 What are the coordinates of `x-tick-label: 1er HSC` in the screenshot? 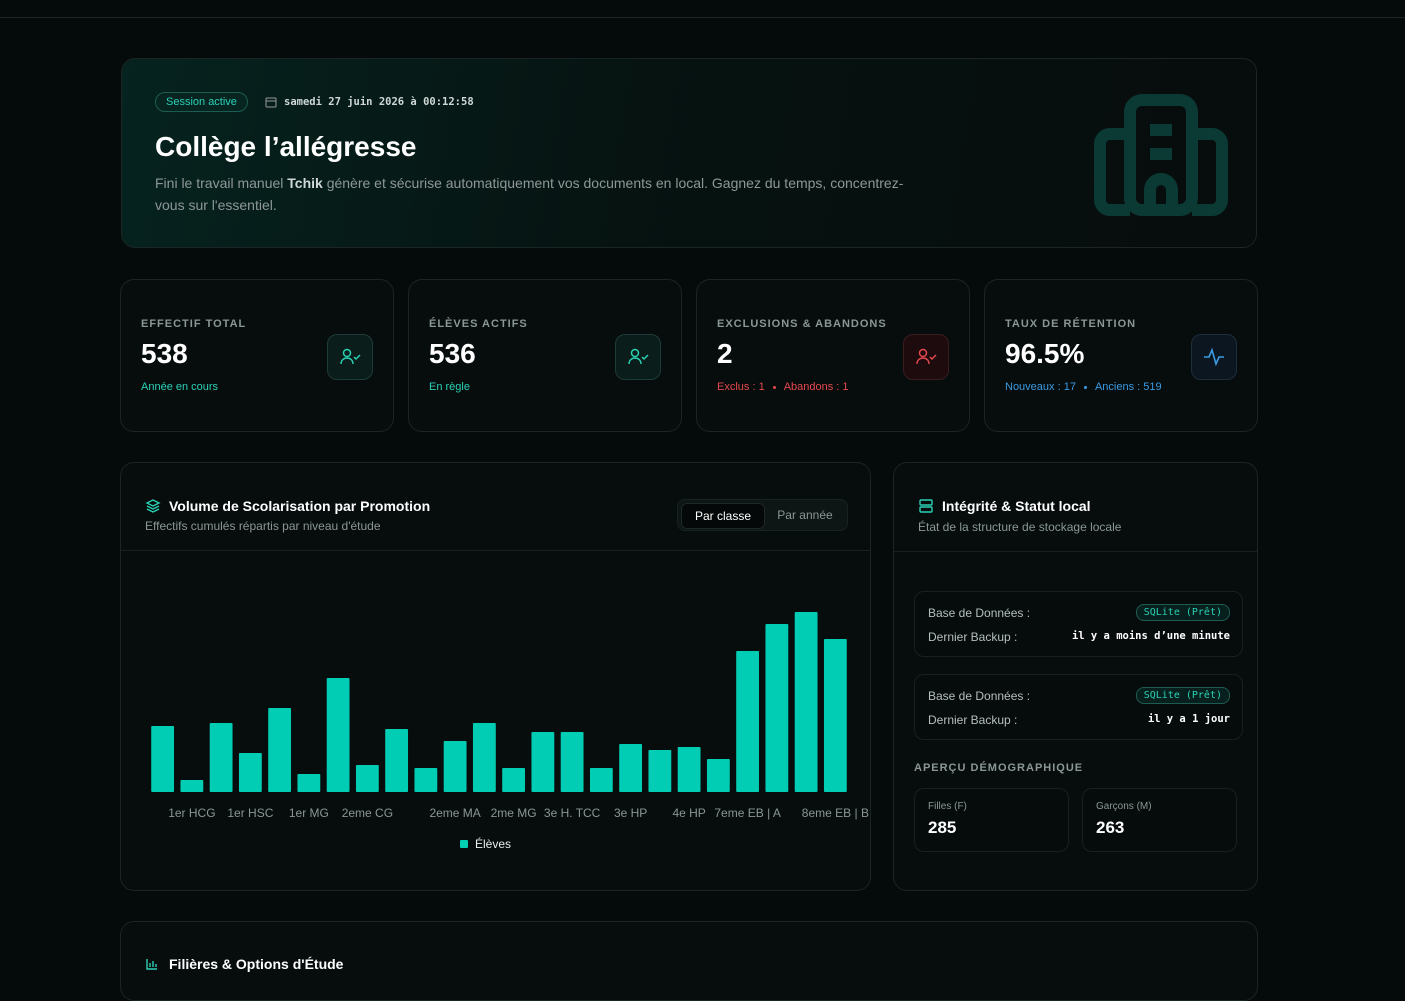 It's located at (250, 813).